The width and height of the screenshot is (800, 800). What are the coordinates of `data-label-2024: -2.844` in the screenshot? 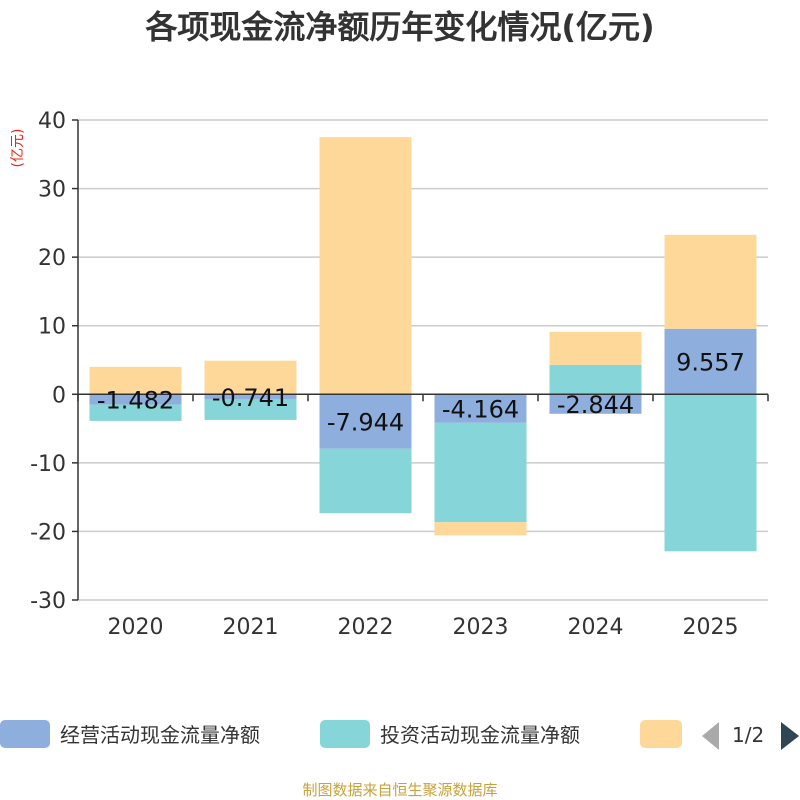 It's located at (595, 405).